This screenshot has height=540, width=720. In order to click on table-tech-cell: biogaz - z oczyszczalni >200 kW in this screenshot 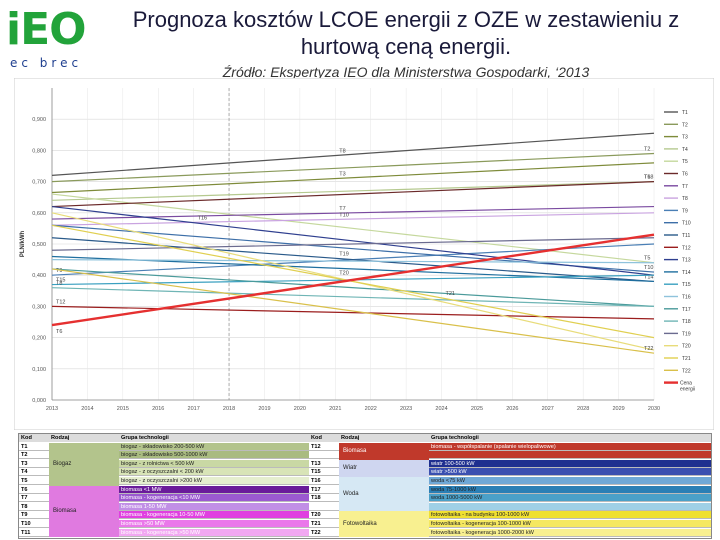, I will do `click(214, 481)`.